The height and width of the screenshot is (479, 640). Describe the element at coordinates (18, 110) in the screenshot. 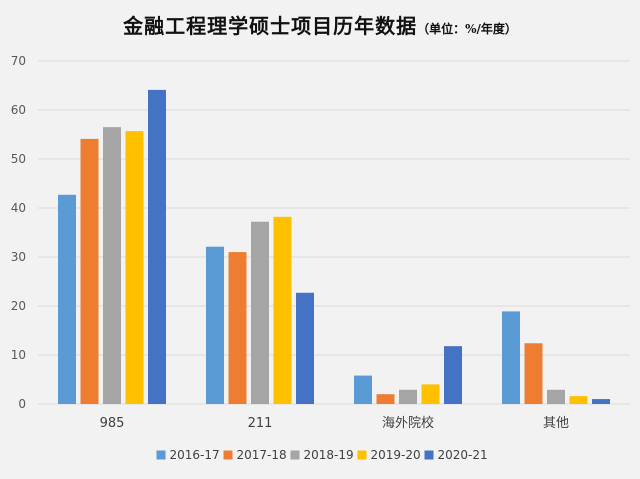

I see `y-tick-label: 60` at that location.